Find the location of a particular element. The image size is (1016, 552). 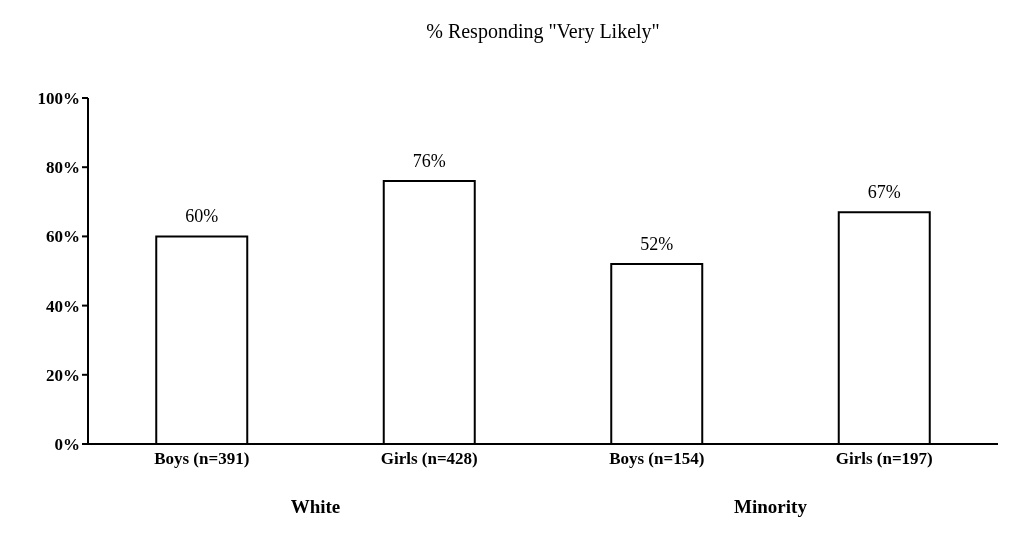

data-label: 67% is located at coordinates (884, 192).